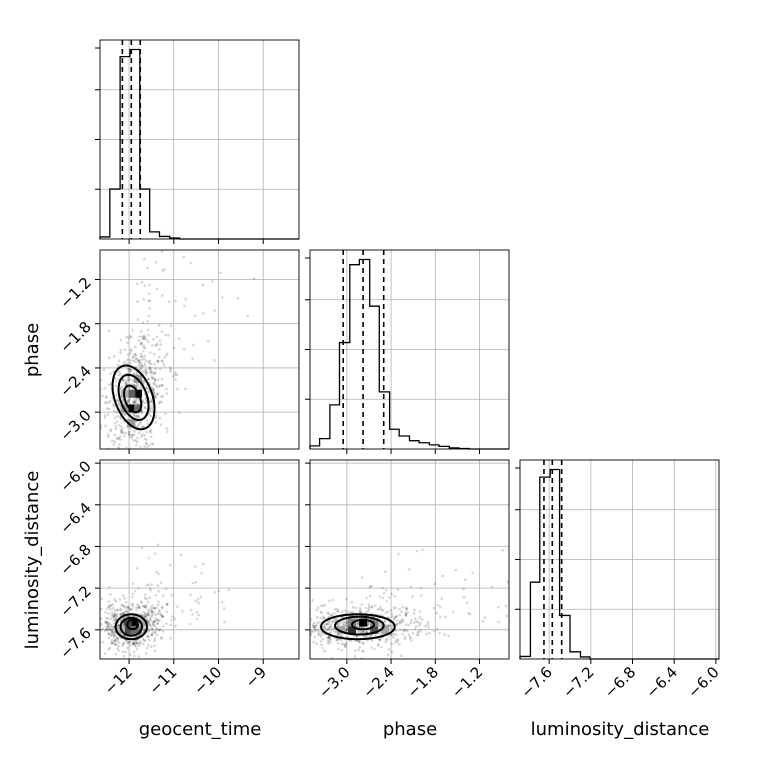 This screenshot has height=760, width=760. I want to click on panel-frame, so click(619, 559).